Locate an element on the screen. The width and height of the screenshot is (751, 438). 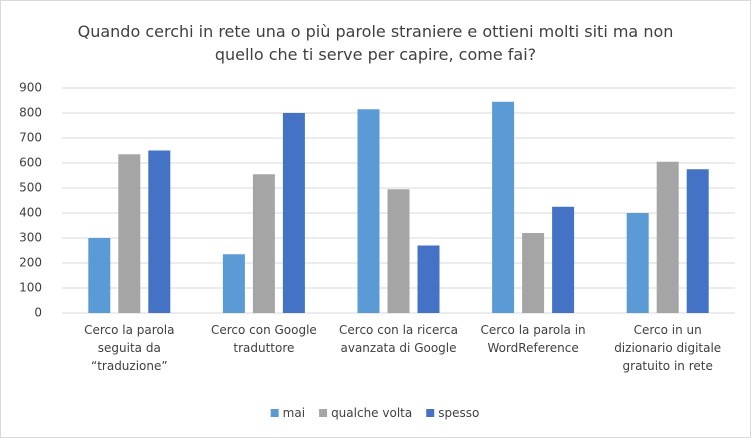
y-tick-label: 800 is located at coordinates (30, 113).